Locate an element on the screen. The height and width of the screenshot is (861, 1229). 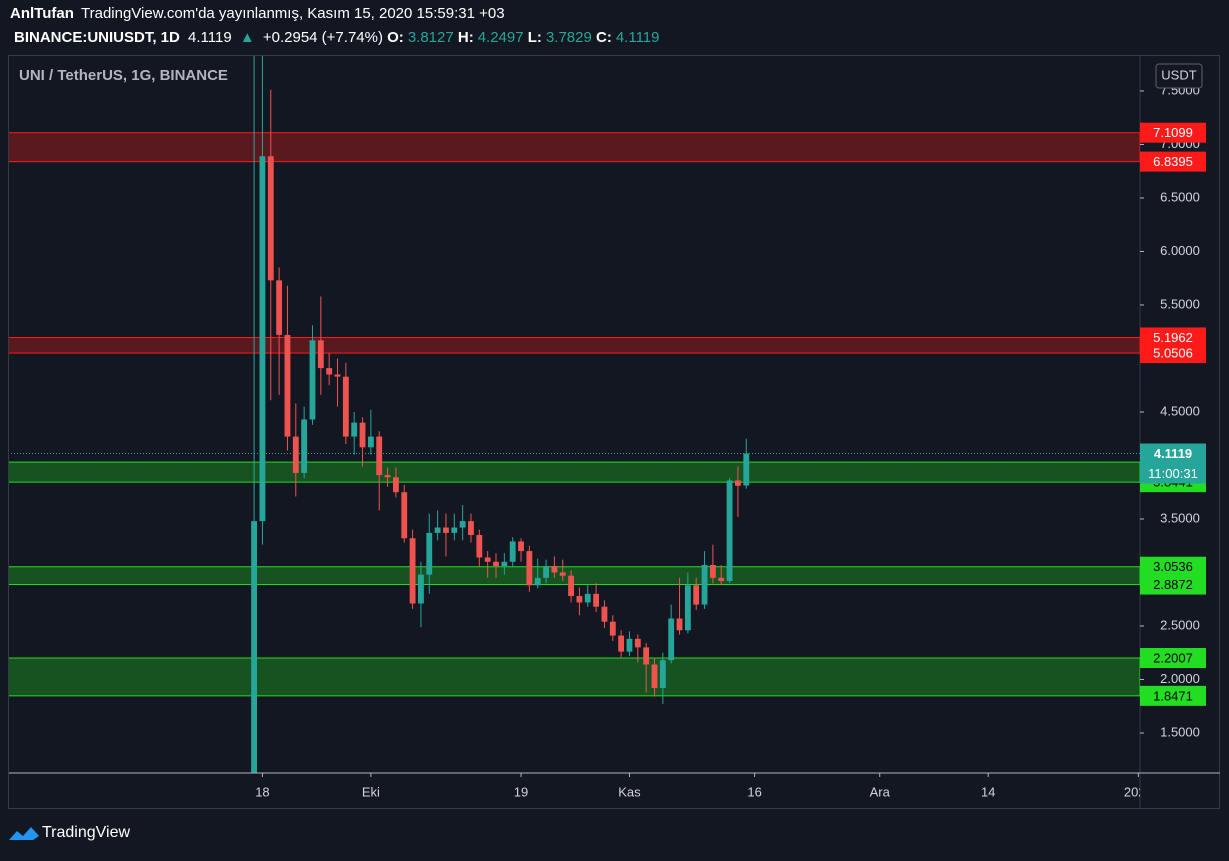
y-tick-label: 2.5000 is located at coordinates (1180, 624).